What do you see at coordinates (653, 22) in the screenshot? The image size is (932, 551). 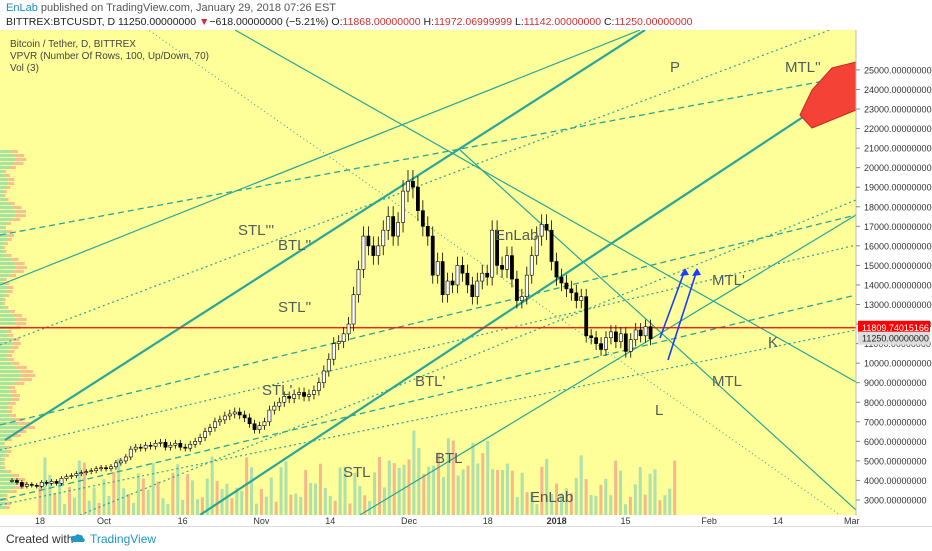 I see `close-value: 11250.00000000` at bounding box center [653, 22].